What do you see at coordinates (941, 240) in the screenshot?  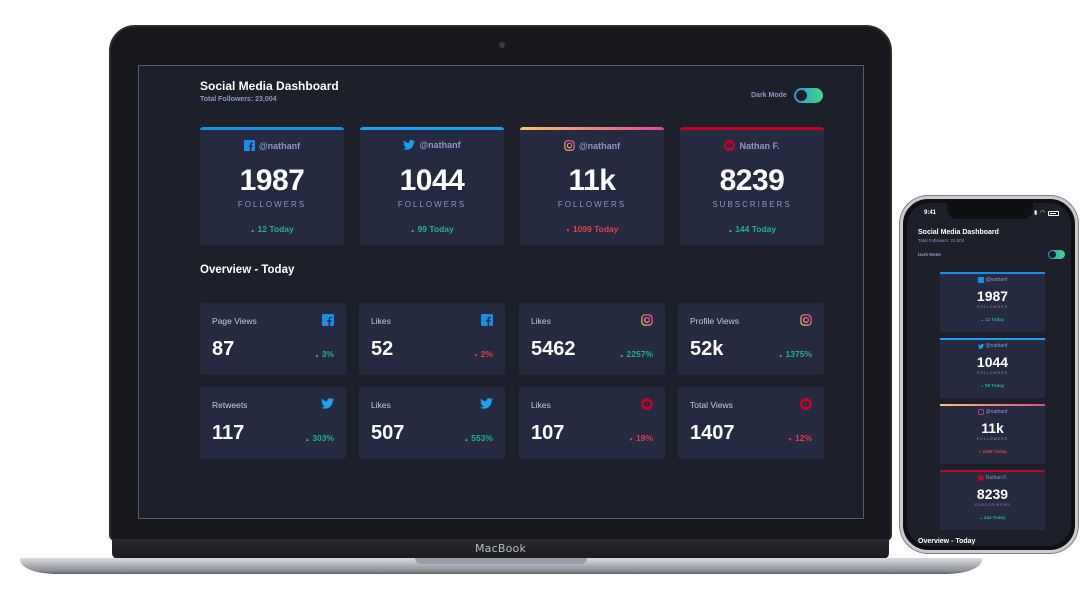 I see `phone-total-followers: Total Followers: 23,004` at bounding box center [941, 240].